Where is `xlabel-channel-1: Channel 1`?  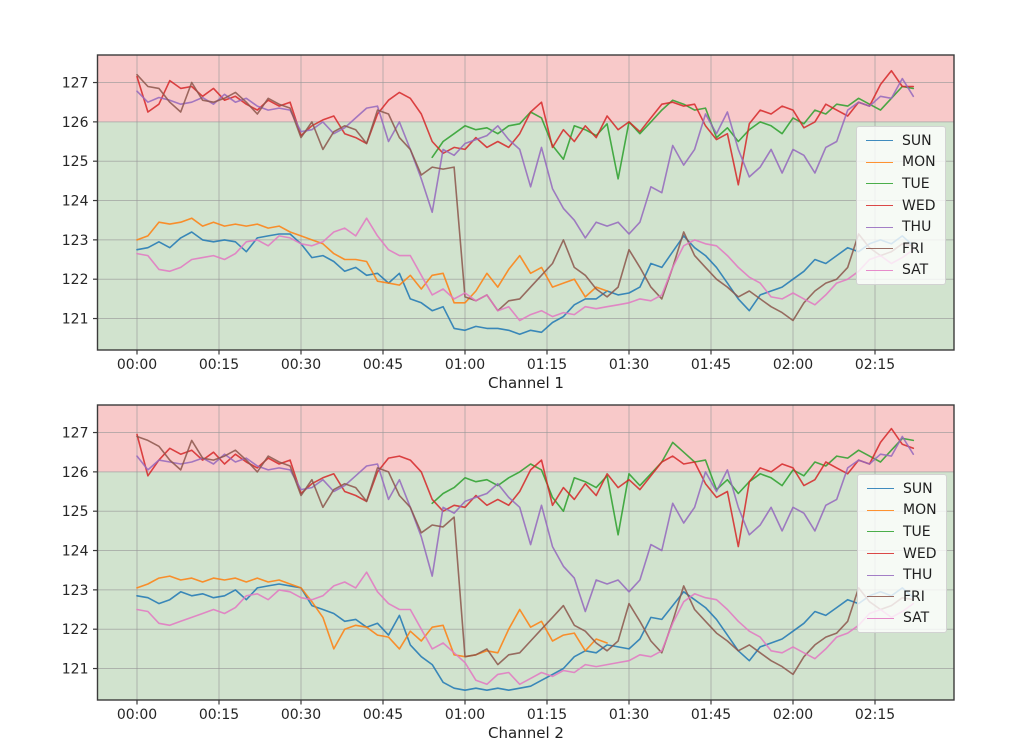
xlabel-channel-1: Channel 1 is located at coordinates (526, 383).